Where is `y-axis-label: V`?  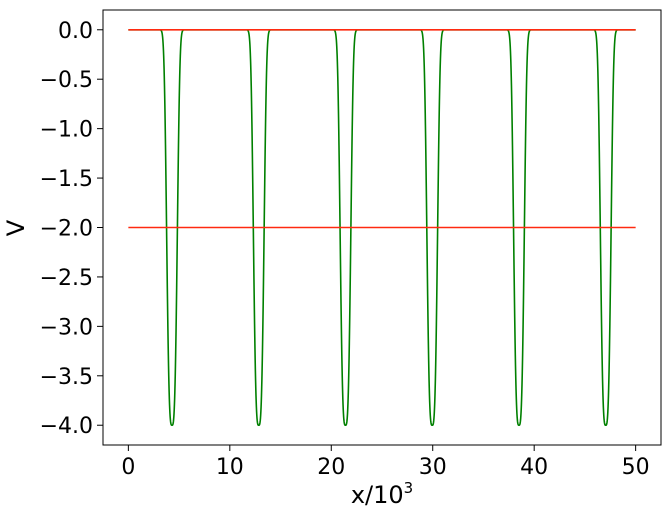
y-axis-label: V is located at coordinates (16, 227).